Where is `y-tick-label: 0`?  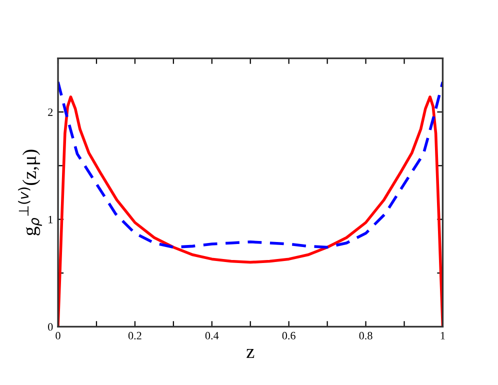 y-tick-label: 0 is located at coordinates (50, 327).